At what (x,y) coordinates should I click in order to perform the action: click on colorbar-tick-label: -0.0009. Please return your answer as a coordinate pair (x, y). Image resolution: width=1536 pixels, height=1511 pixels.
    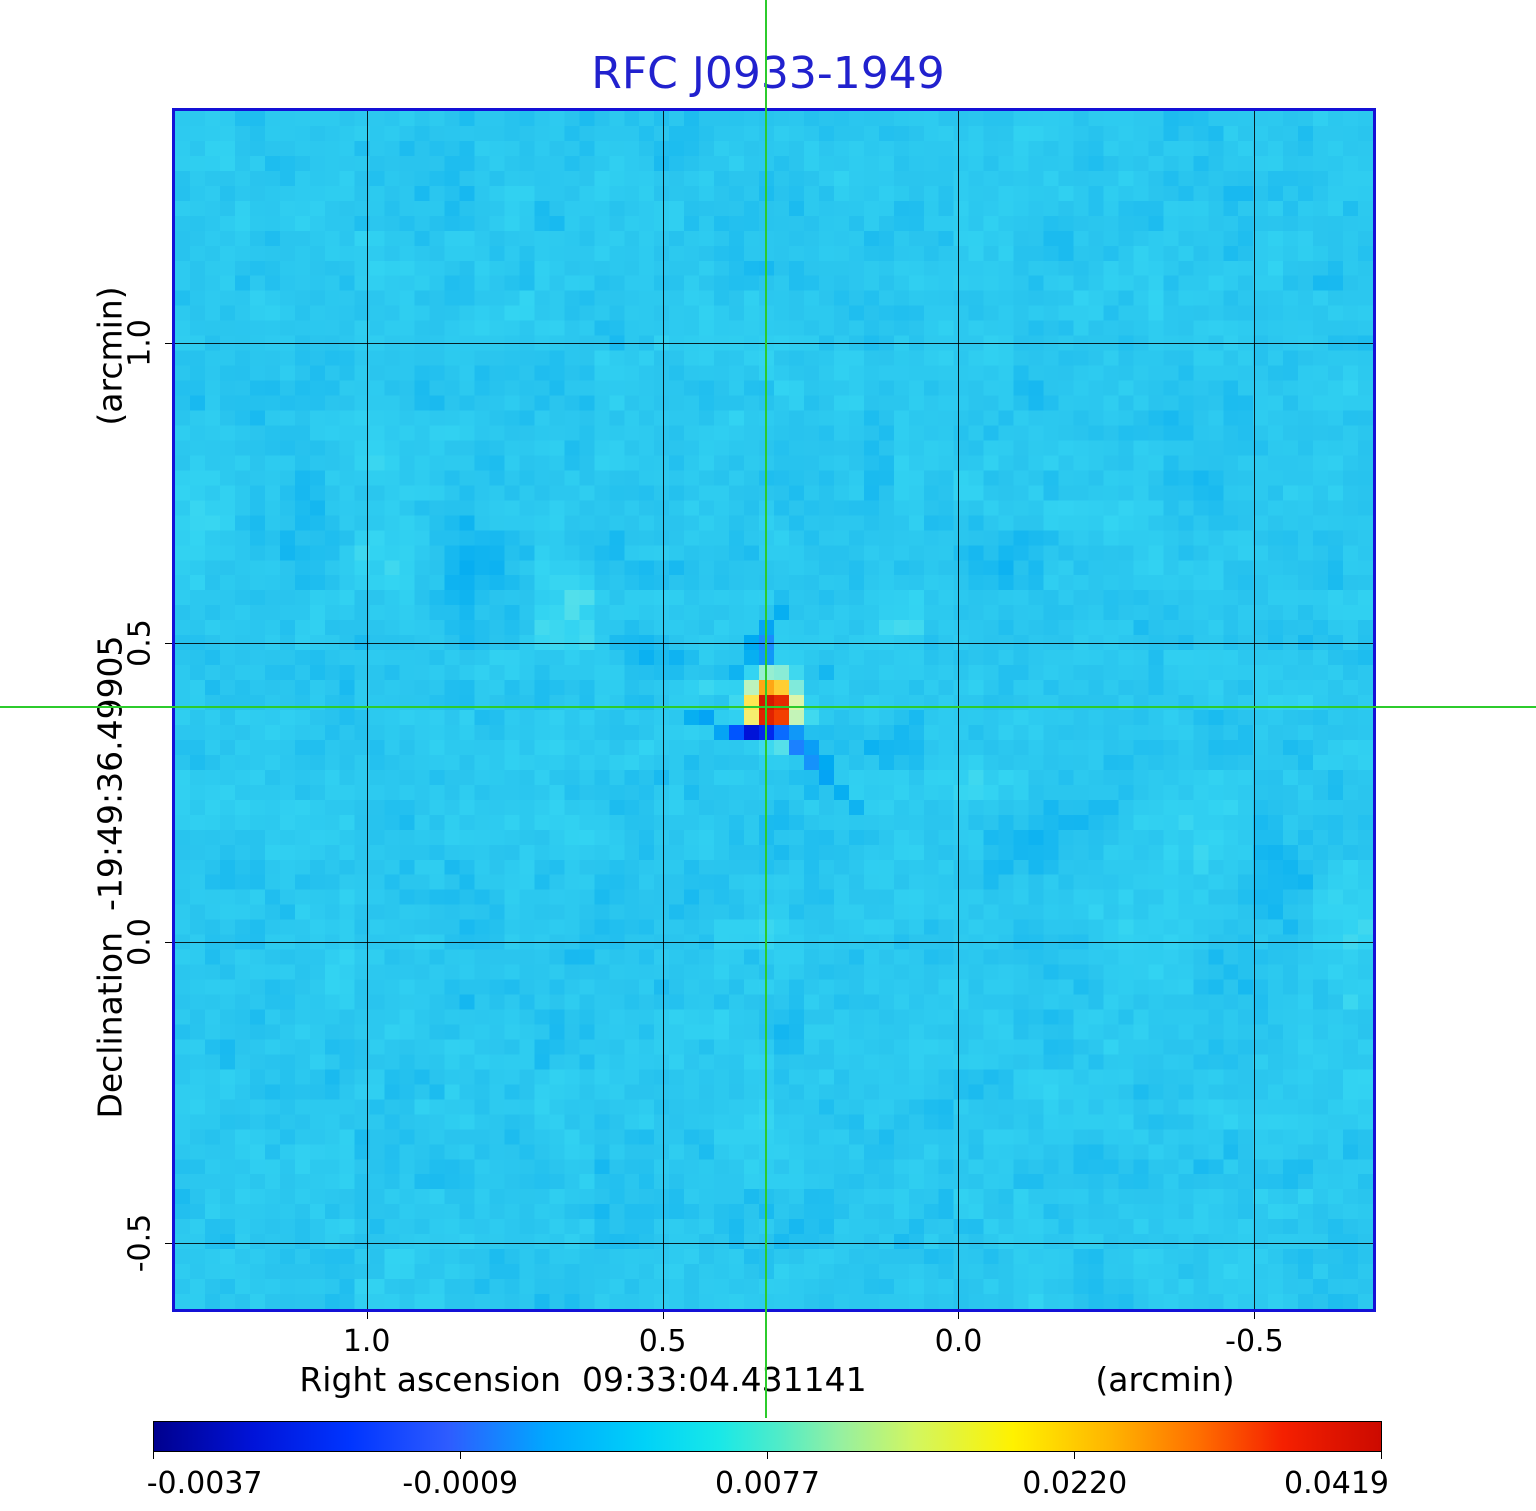
    Looking at the image, I should click on (460, 1483).